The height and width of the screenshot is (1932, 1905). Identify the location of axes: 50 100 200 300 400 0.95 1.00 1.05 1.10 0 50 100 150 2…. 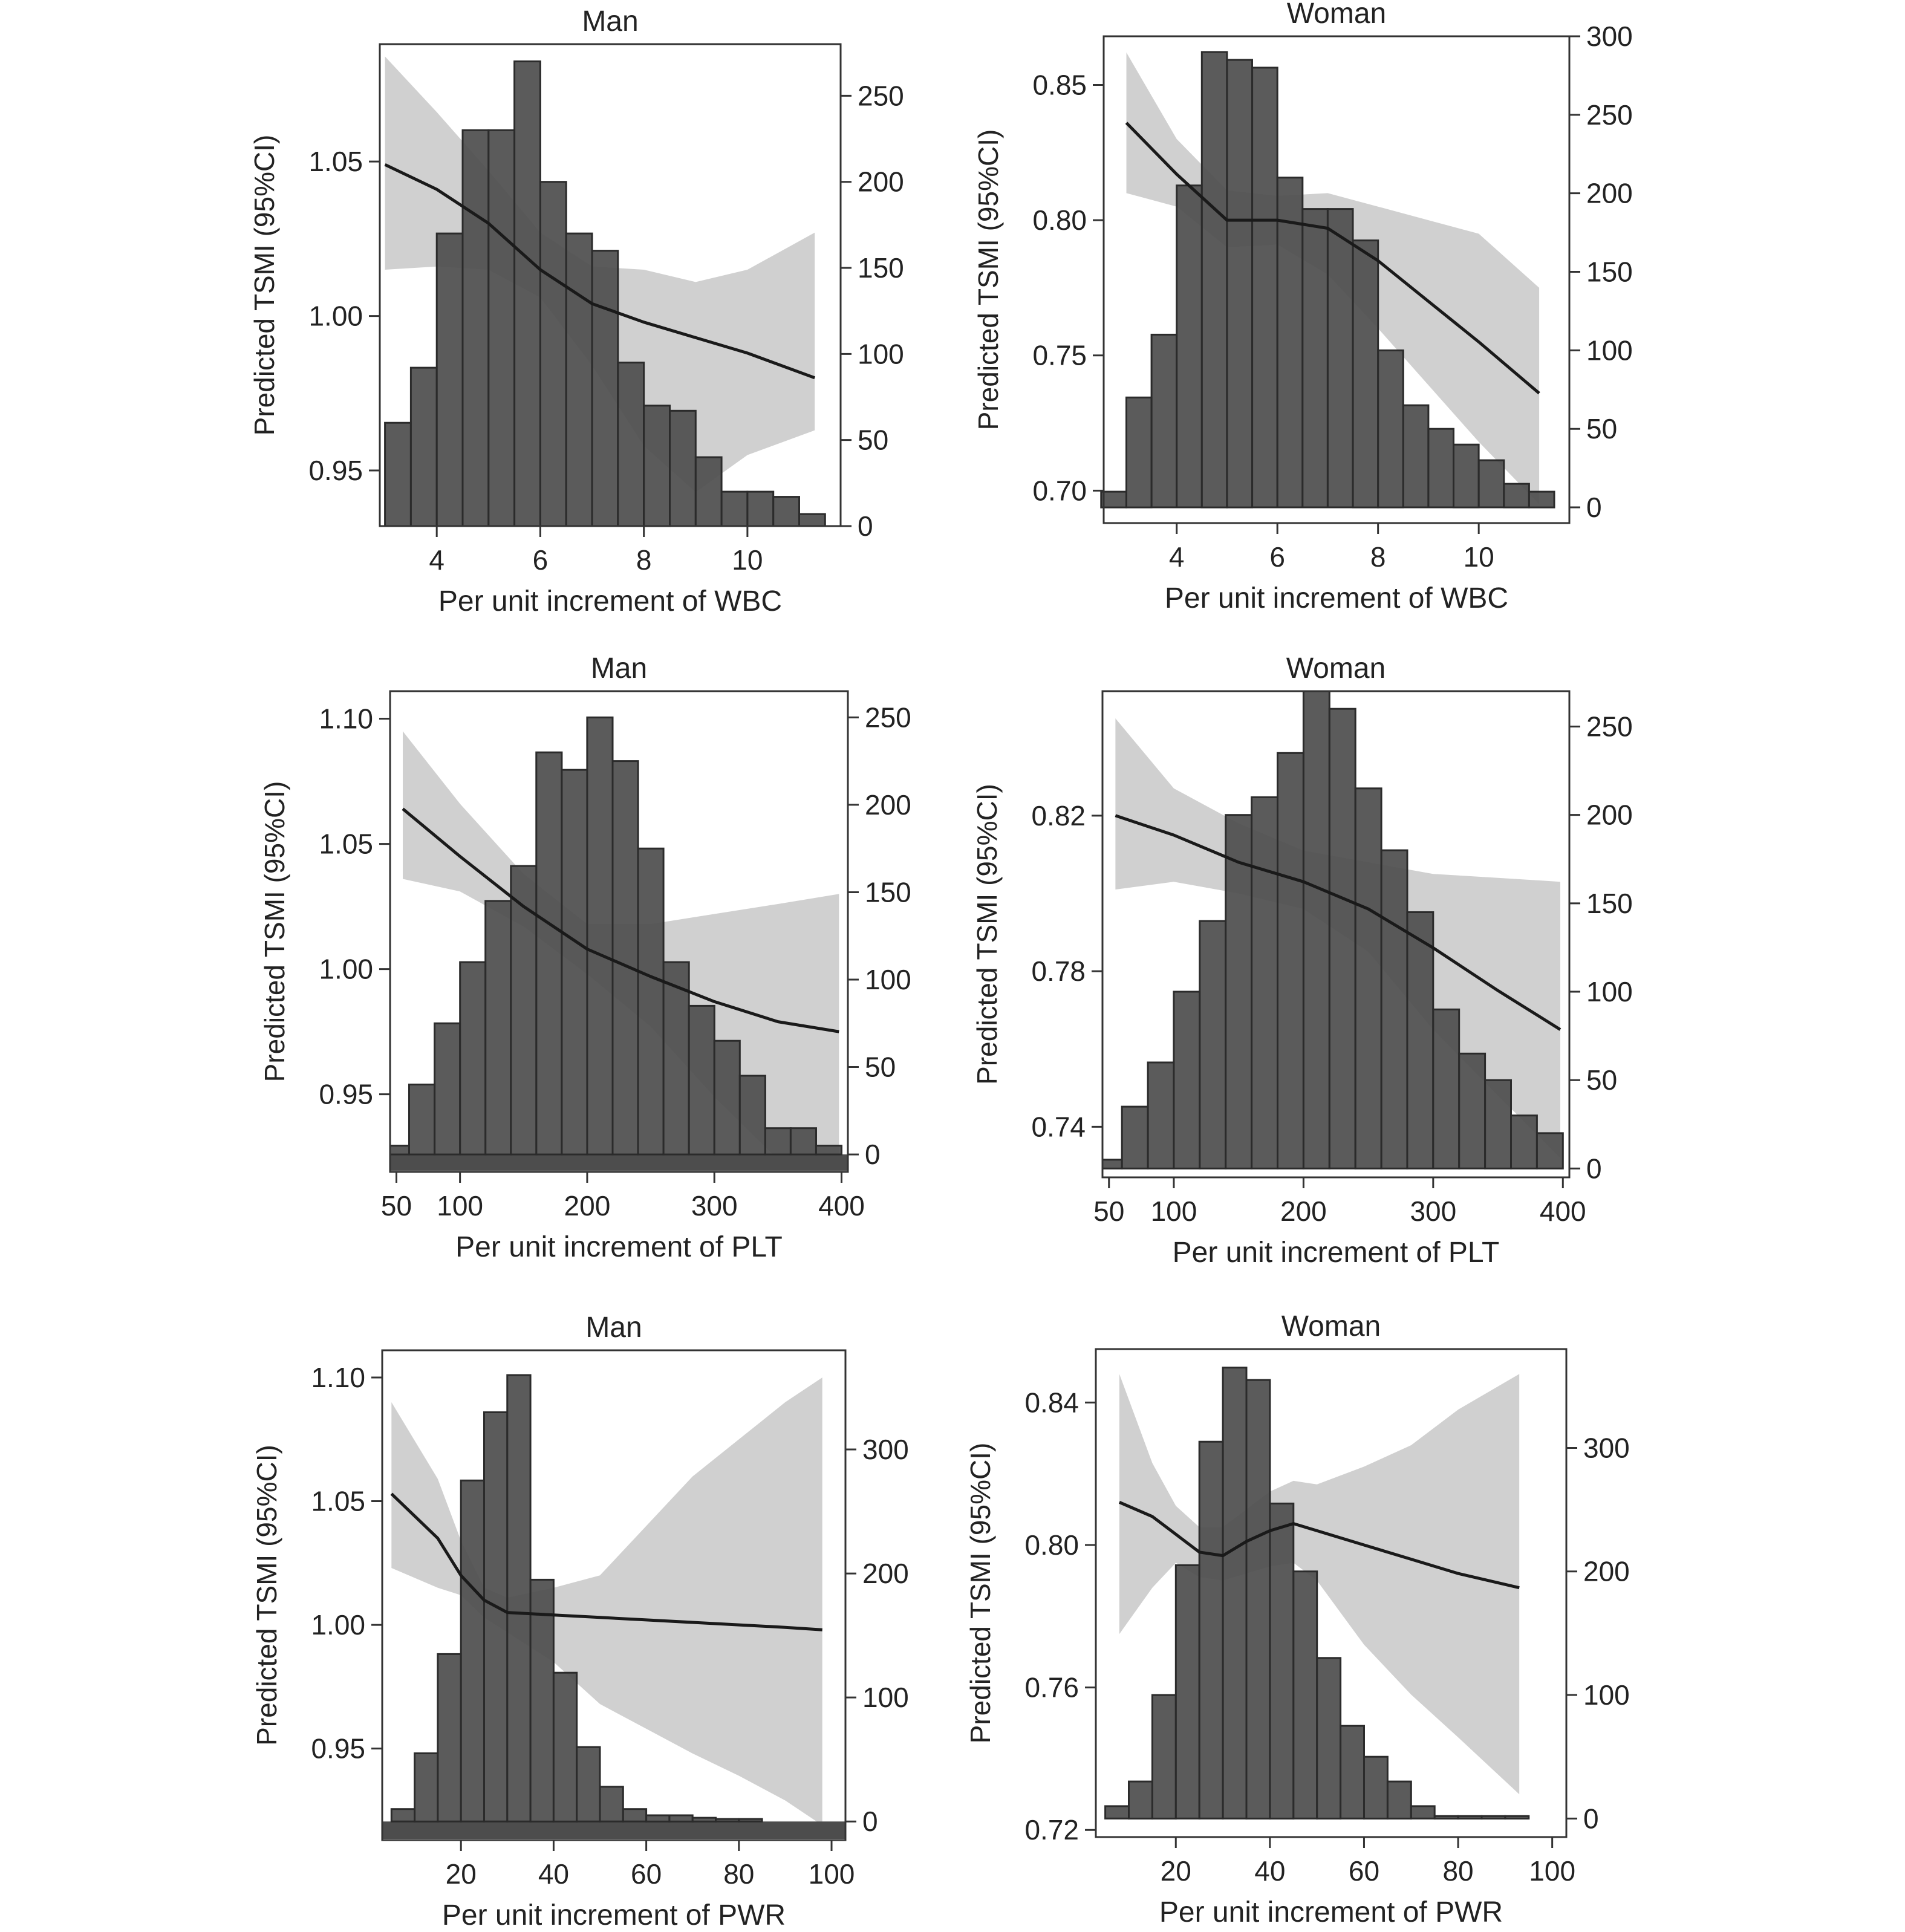
(615, 956).